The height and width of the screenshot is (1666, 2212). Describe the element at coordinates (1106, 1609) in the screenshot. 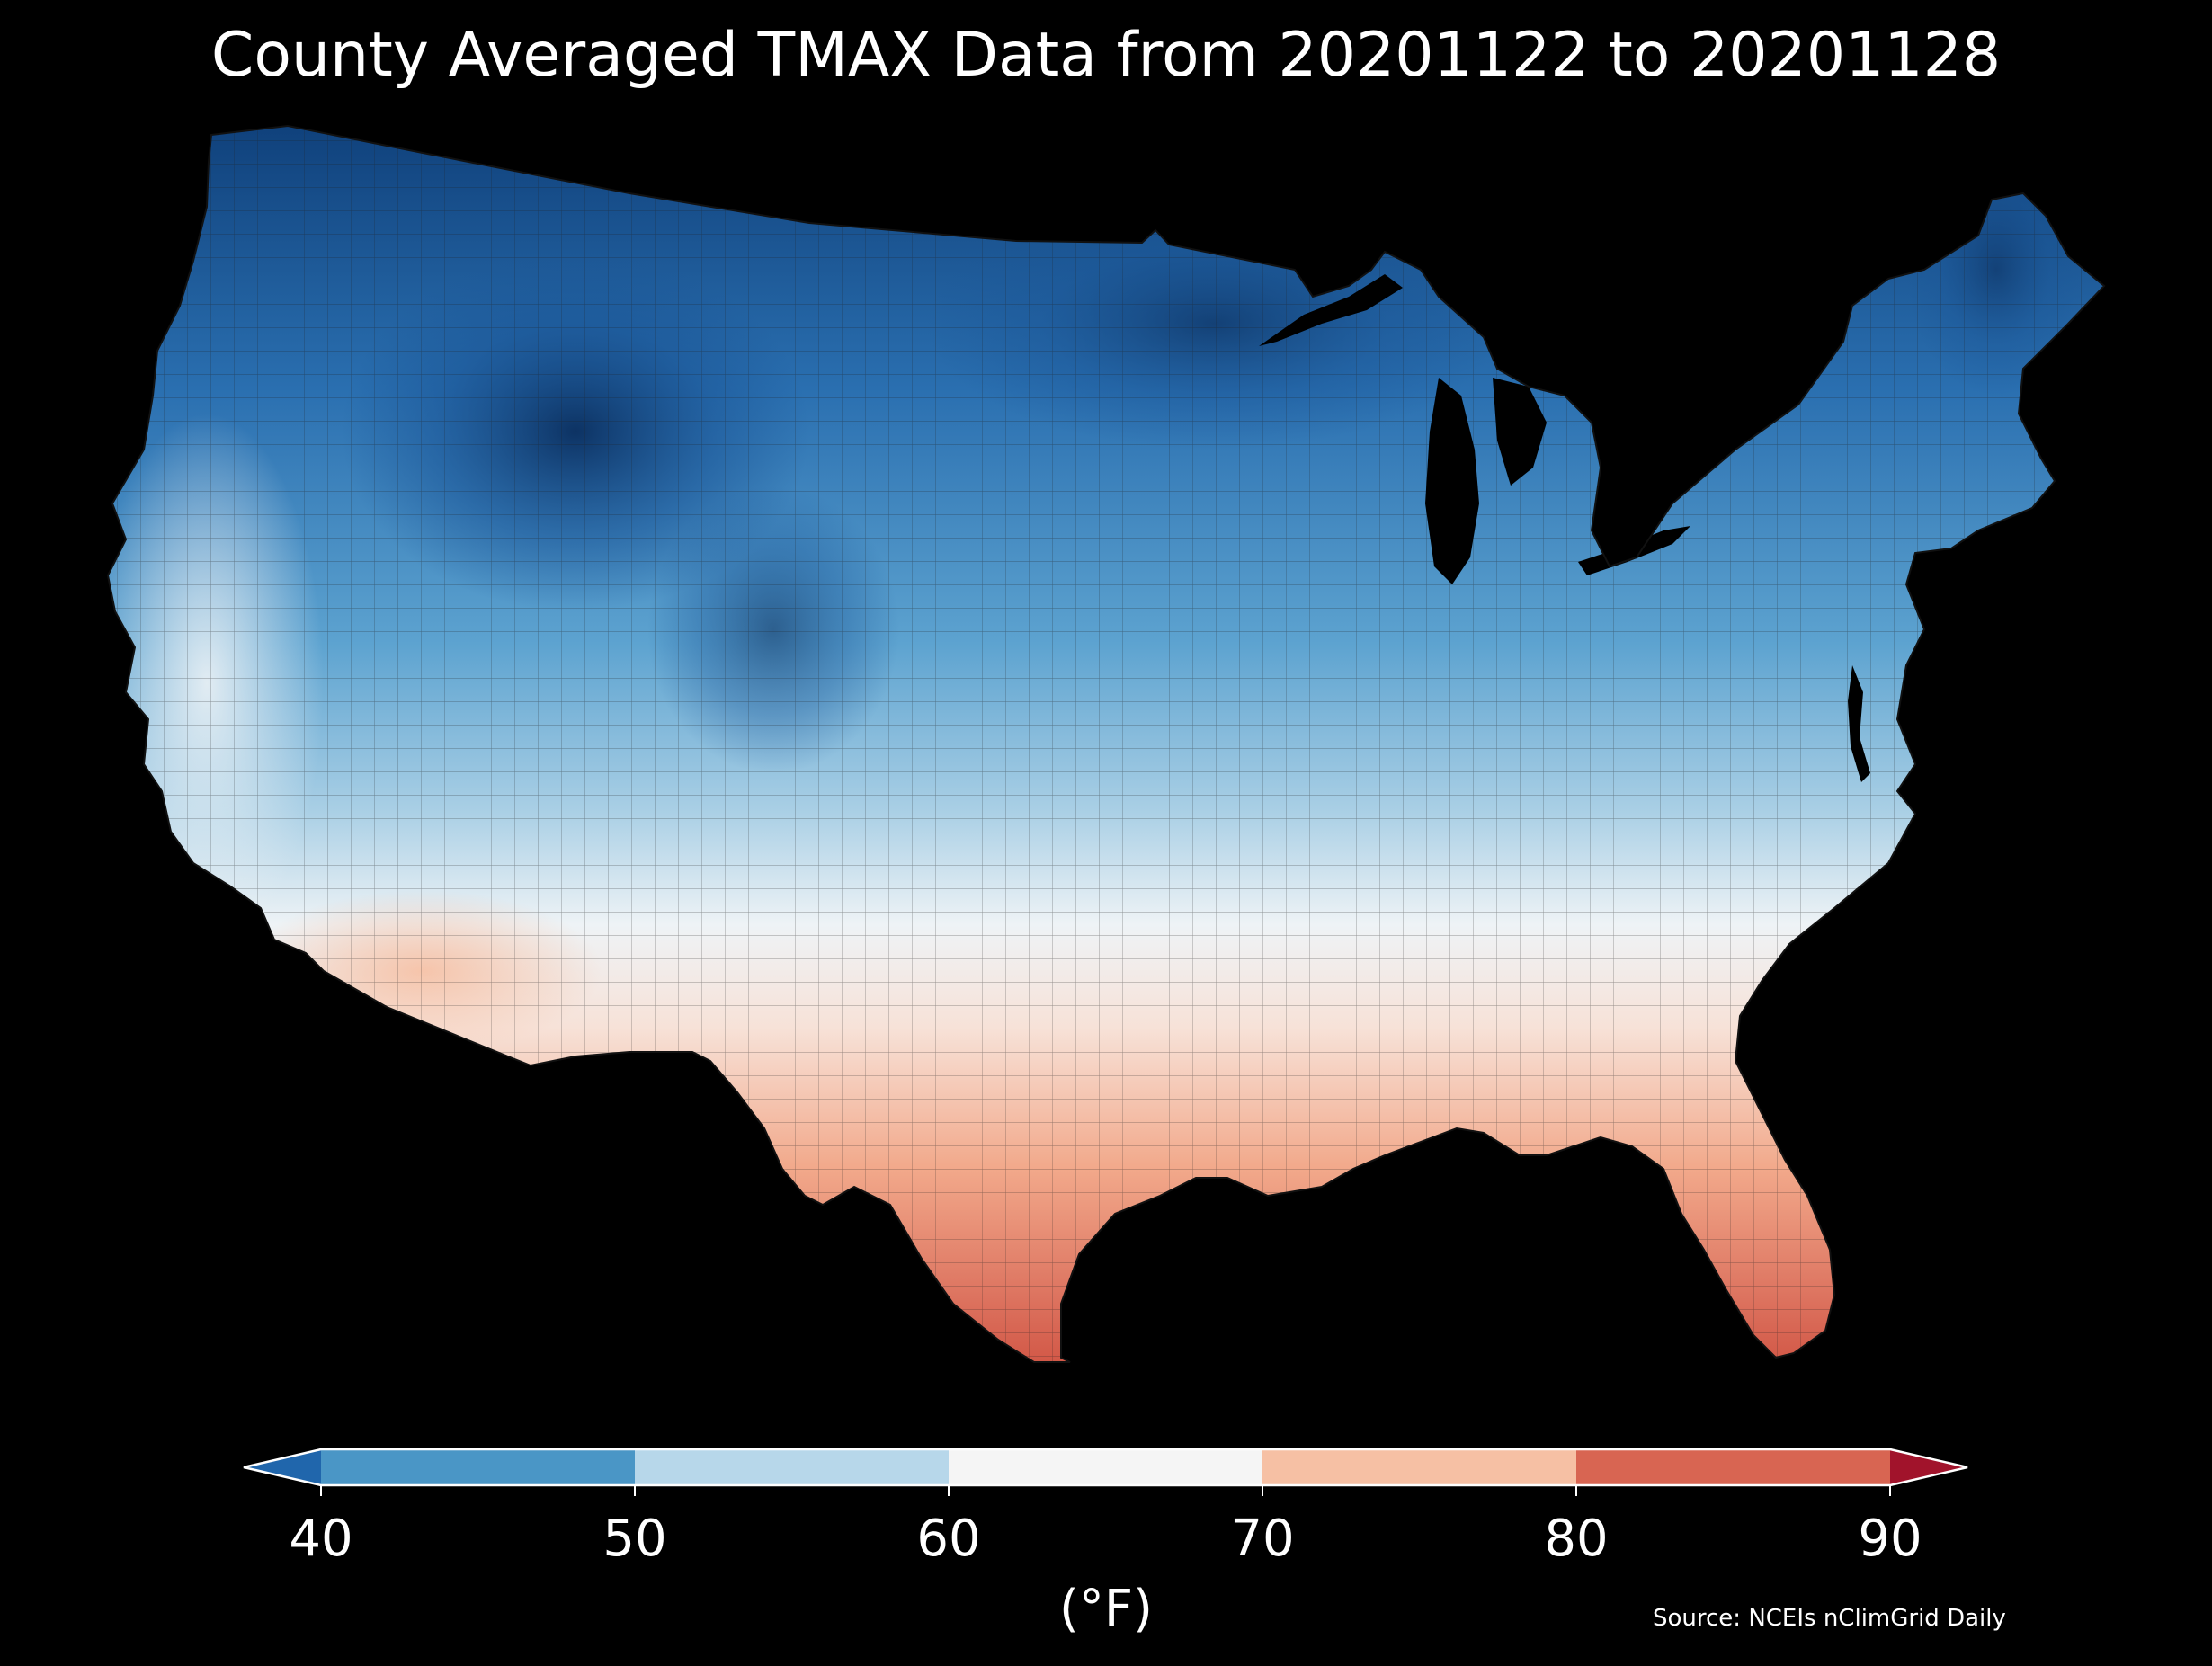

I see `colorbar-unit-label: (°F)` at that location.